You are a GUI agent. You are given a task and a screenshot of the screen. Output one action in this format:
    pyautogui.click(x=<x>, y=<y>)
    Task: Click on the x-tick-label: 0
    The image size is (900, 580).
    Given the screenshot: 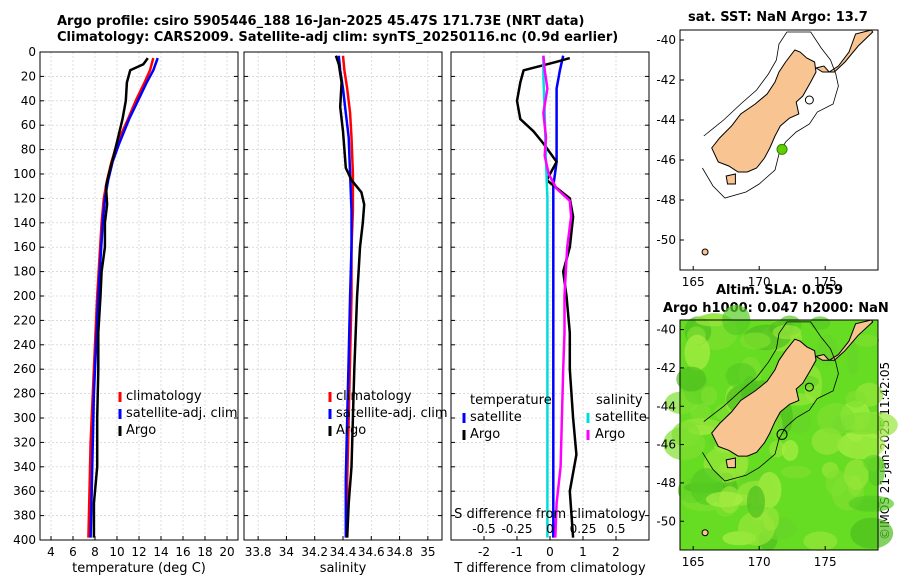 What is the action you would take?
    pyautogui.click(x=550, y=552)
    